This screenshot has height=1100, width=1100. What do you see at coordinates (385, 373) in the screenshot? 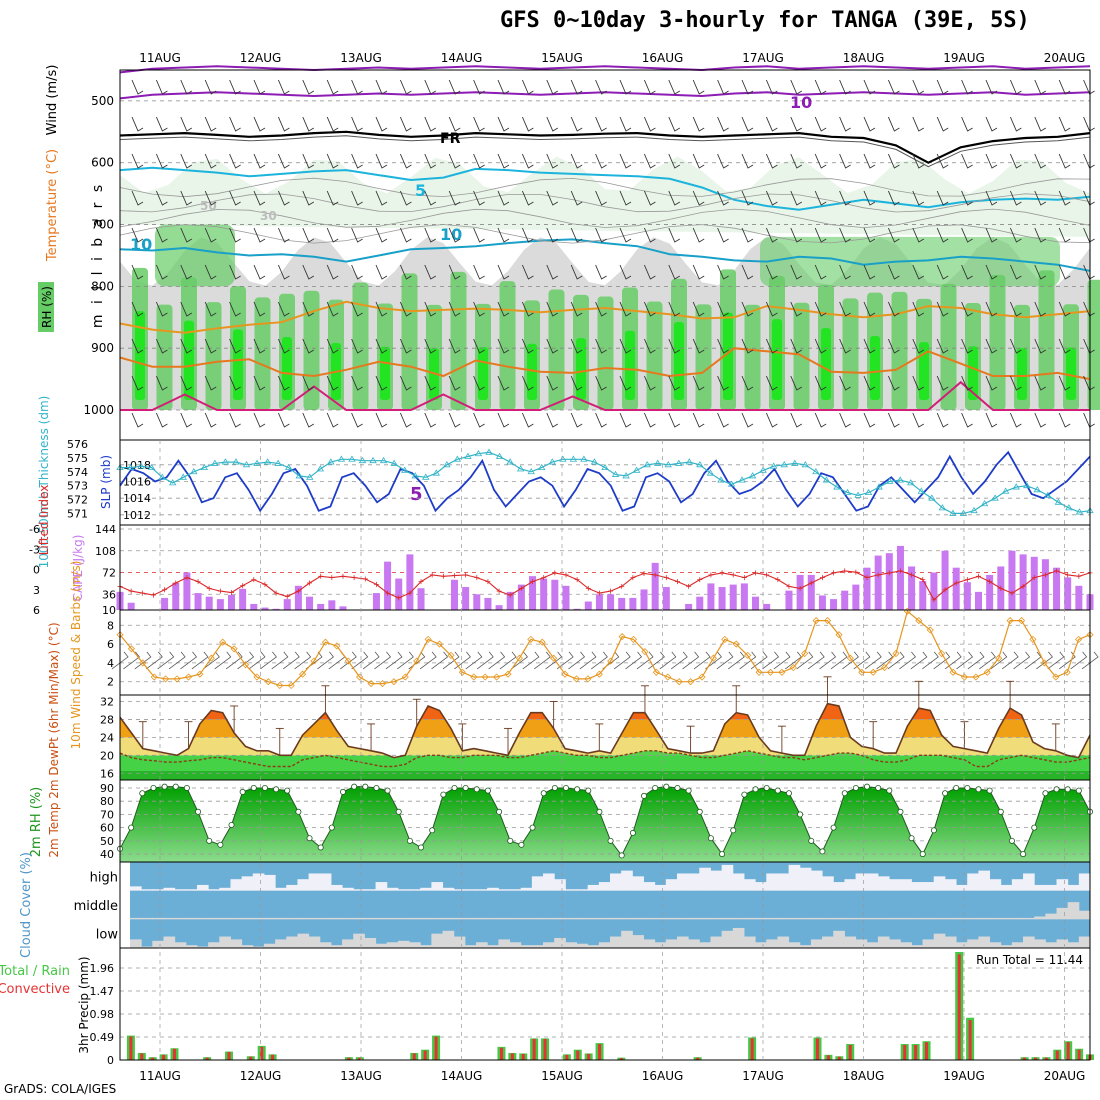
I see `rh-bright-column` at bounding box center [385, 373].